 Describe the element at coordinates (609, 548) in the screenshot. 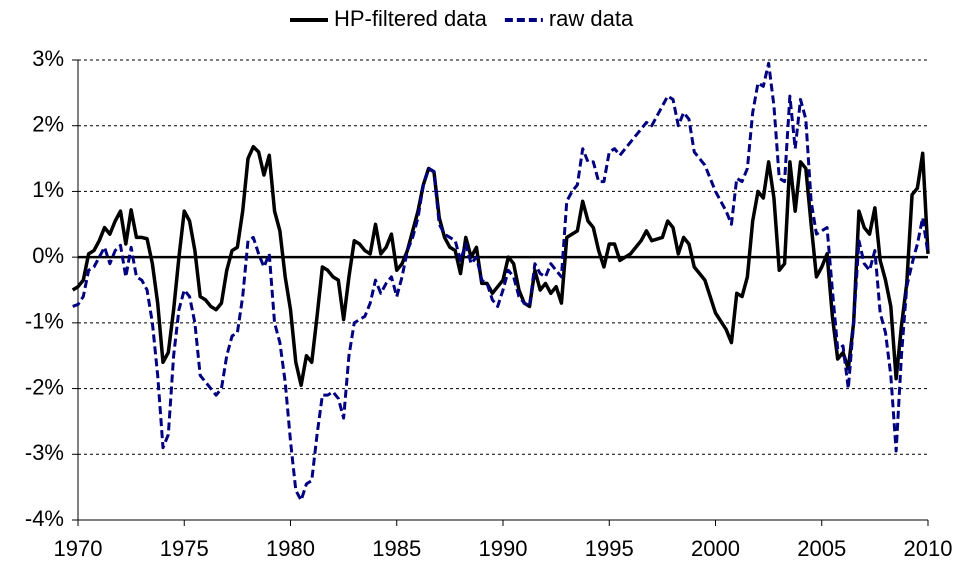

I see `x-tick-label: 1995` at that location.